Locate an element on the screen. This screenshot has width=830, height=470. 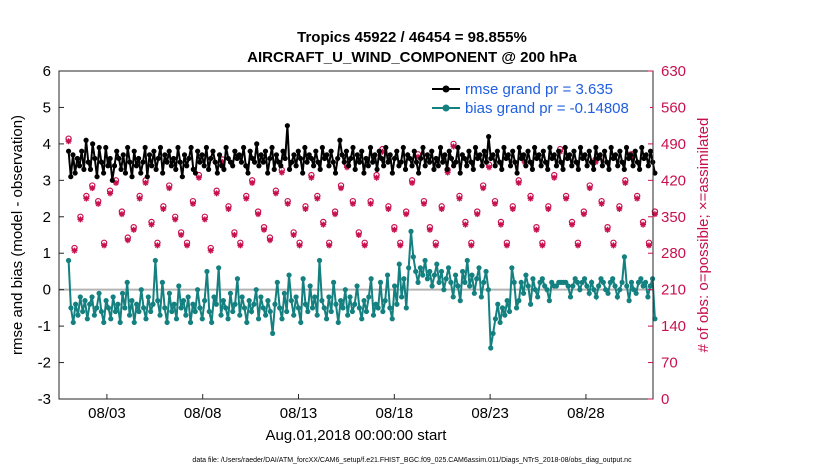
x-axis-label: Aug.01,2018 00:00:00 start is located at coordinates (357, 435).